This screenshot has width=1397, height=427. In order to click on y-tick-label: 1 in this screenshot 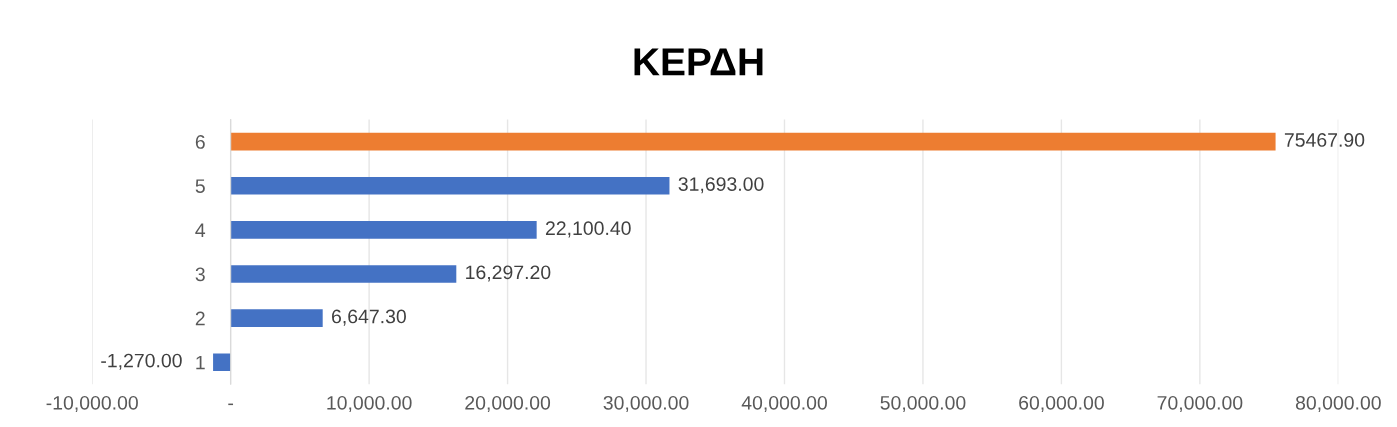, I will do `click(200, 362)`.